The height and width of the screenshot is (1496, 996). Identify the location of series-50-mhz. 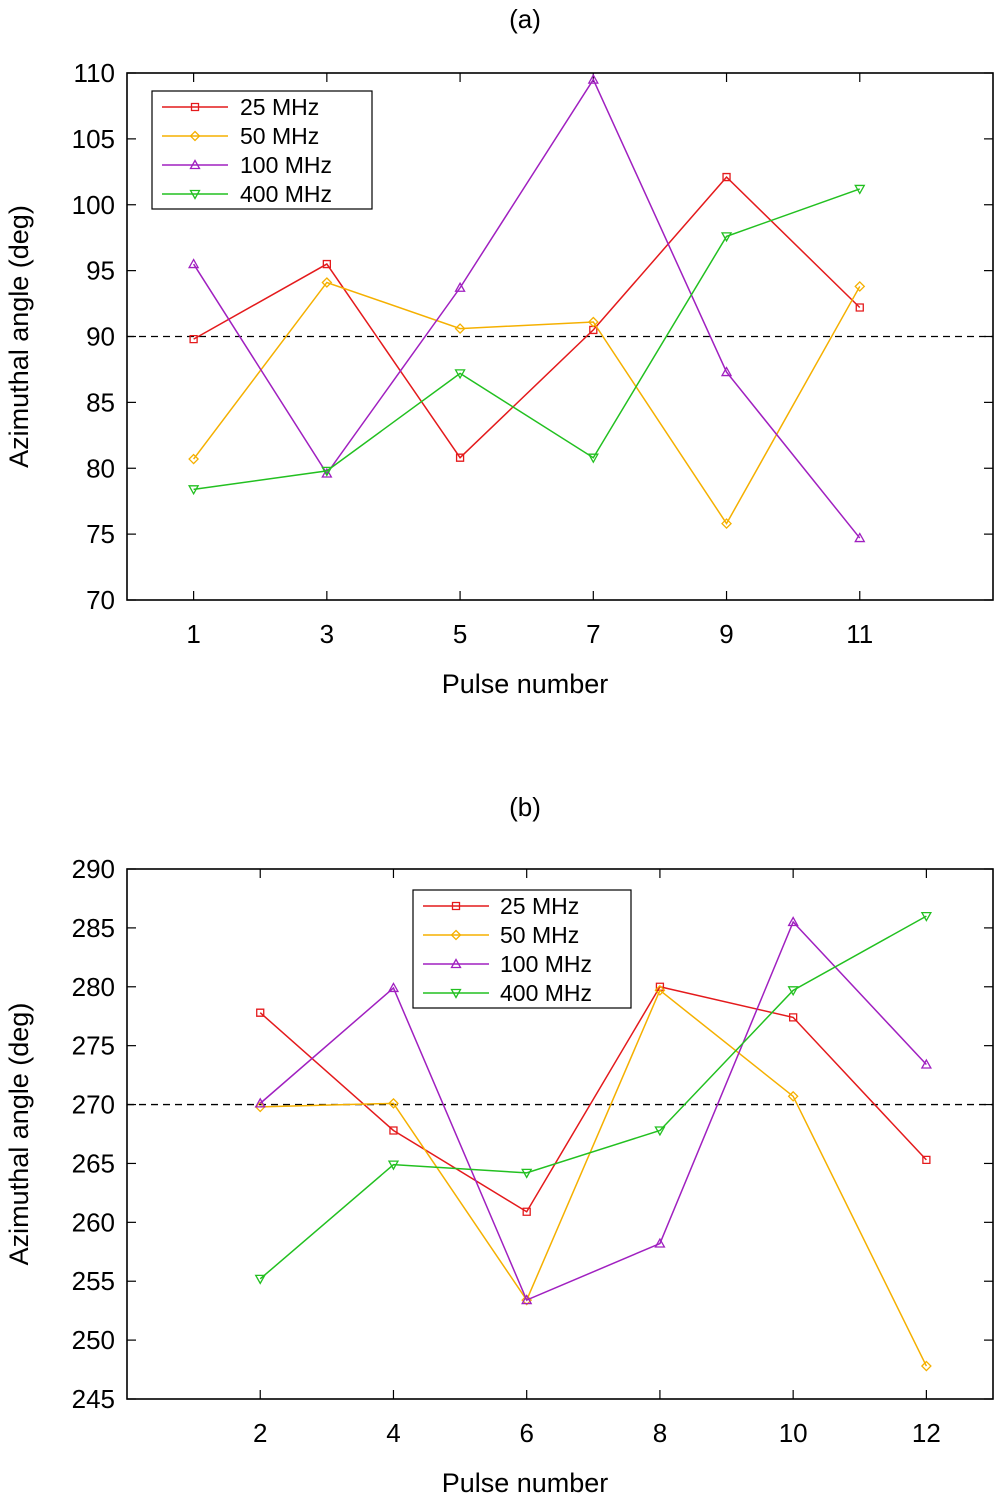
(527, 403).